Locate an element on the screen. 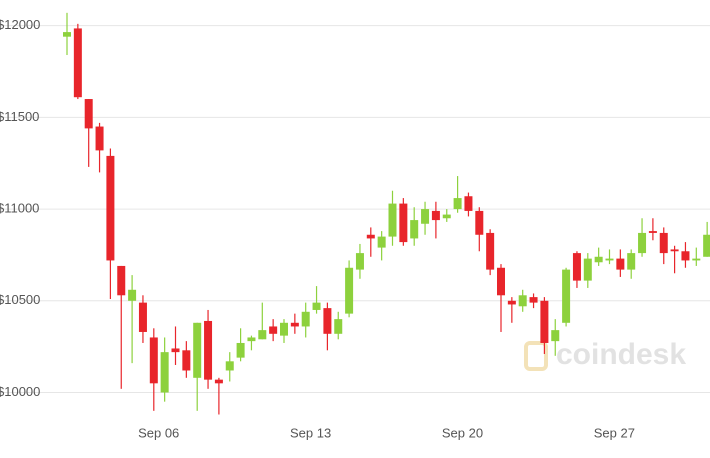 The image size is (710, 458). watermark-logo is located at coordinates (536, 356).